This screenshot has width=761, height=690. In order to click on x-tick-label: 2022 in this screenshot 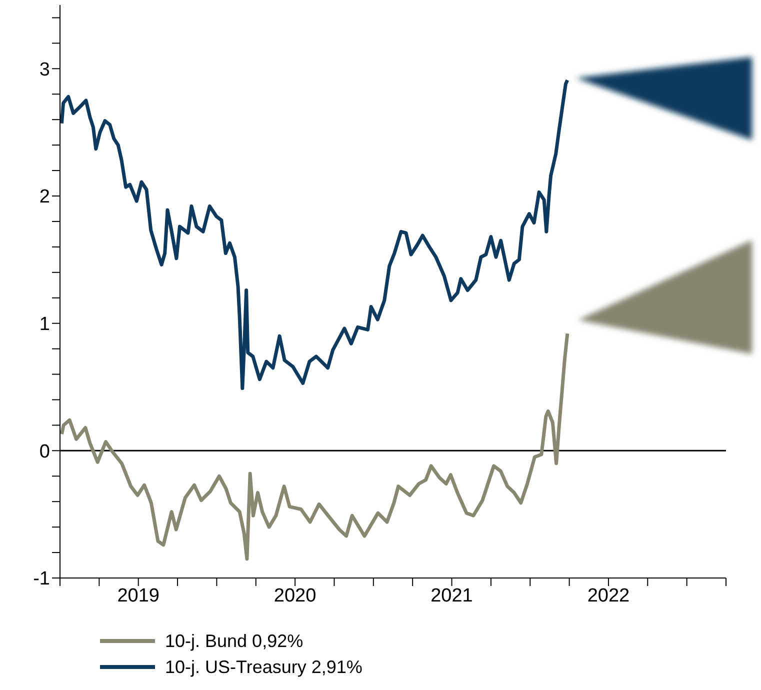, I will do `click(608, 595)`.